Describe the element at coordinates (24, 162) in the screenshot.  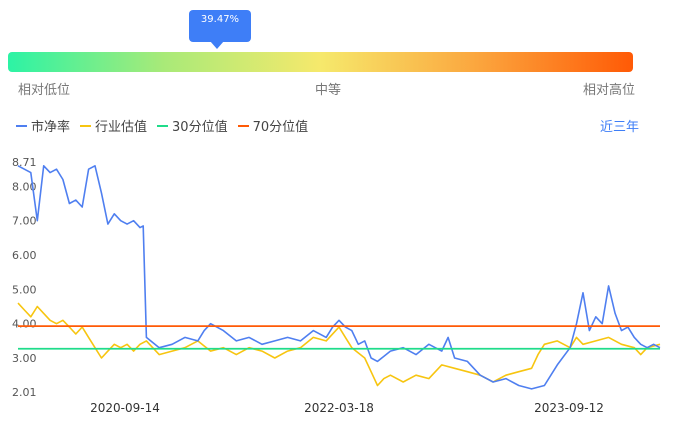
I see `y-tick-label: 8.71` at that location.